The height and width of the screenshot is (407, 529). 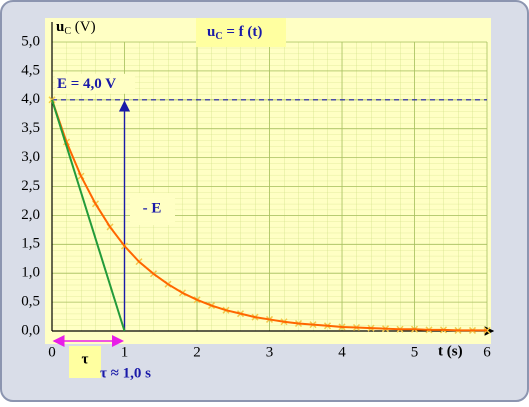 What do you see at coordinates (86, 84) in the screenshot?
I see `reference-label: E = 4,0 V` at bounding box center [86, 84].